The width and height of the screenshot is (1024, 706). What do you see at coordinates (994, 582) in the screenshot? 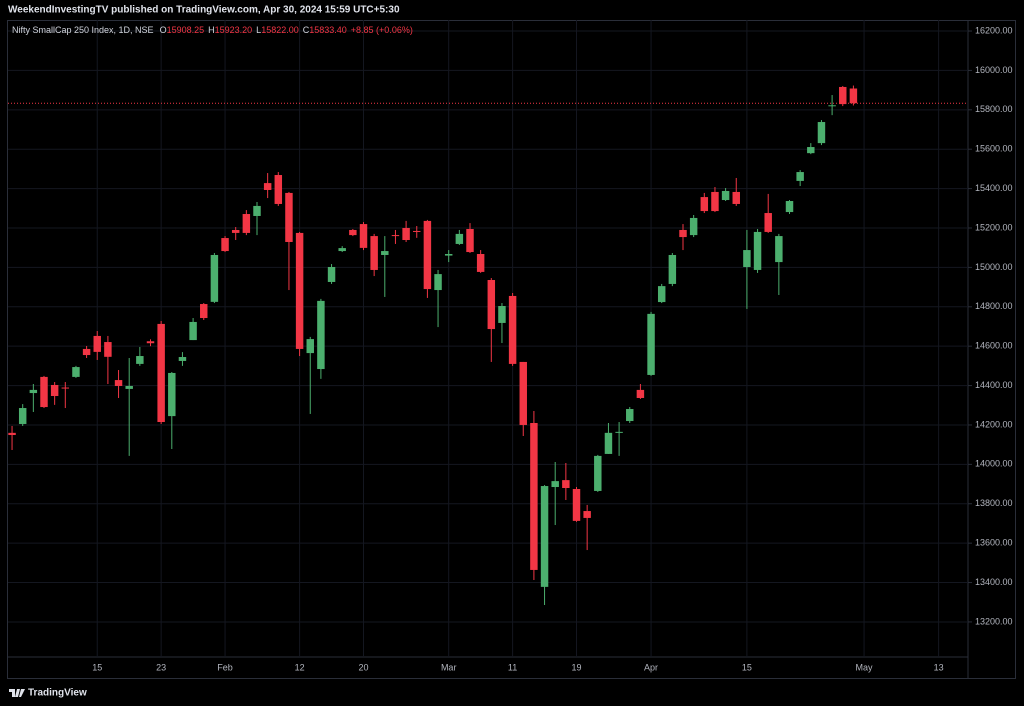
I see `y-tick-label: 13400.00` at bounding box center [994, 582].